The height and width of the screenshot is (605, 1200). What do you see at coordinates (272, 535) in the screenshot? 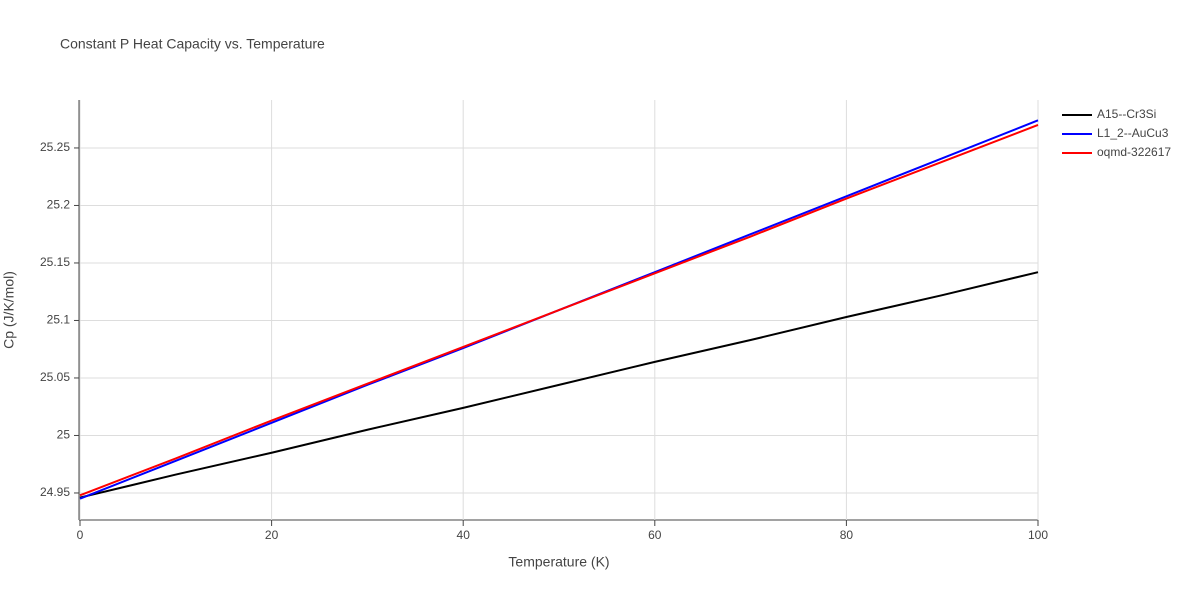
I see `x-tick-label: 20` at bounding box center [272, 535].